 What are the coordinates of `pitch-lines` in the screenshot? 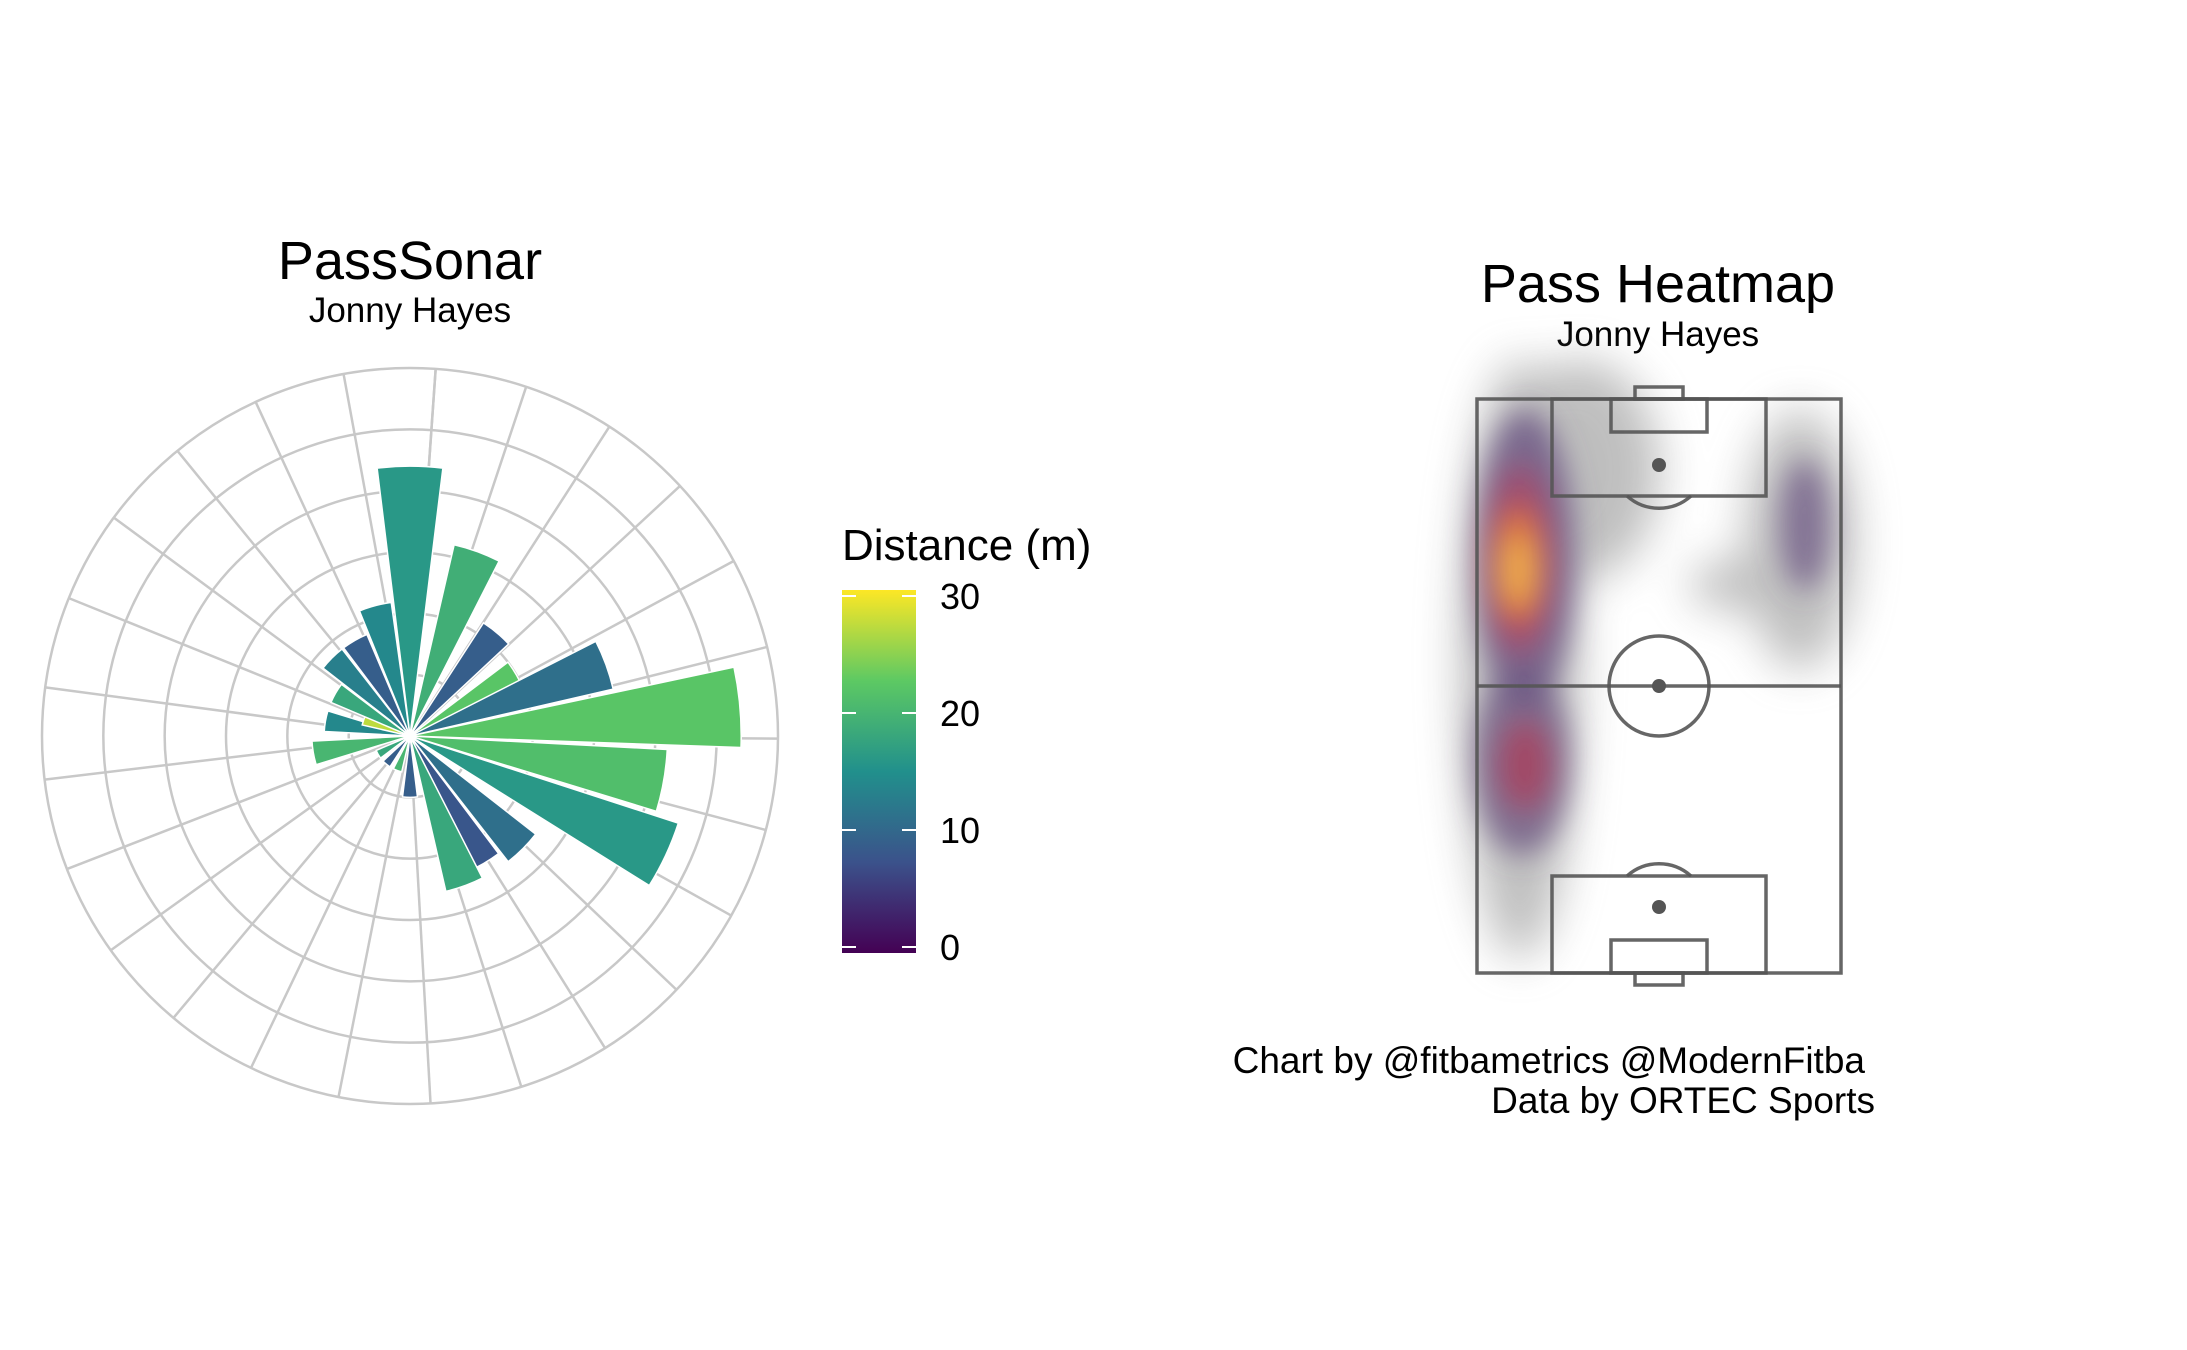 It's located at (1659, 686).